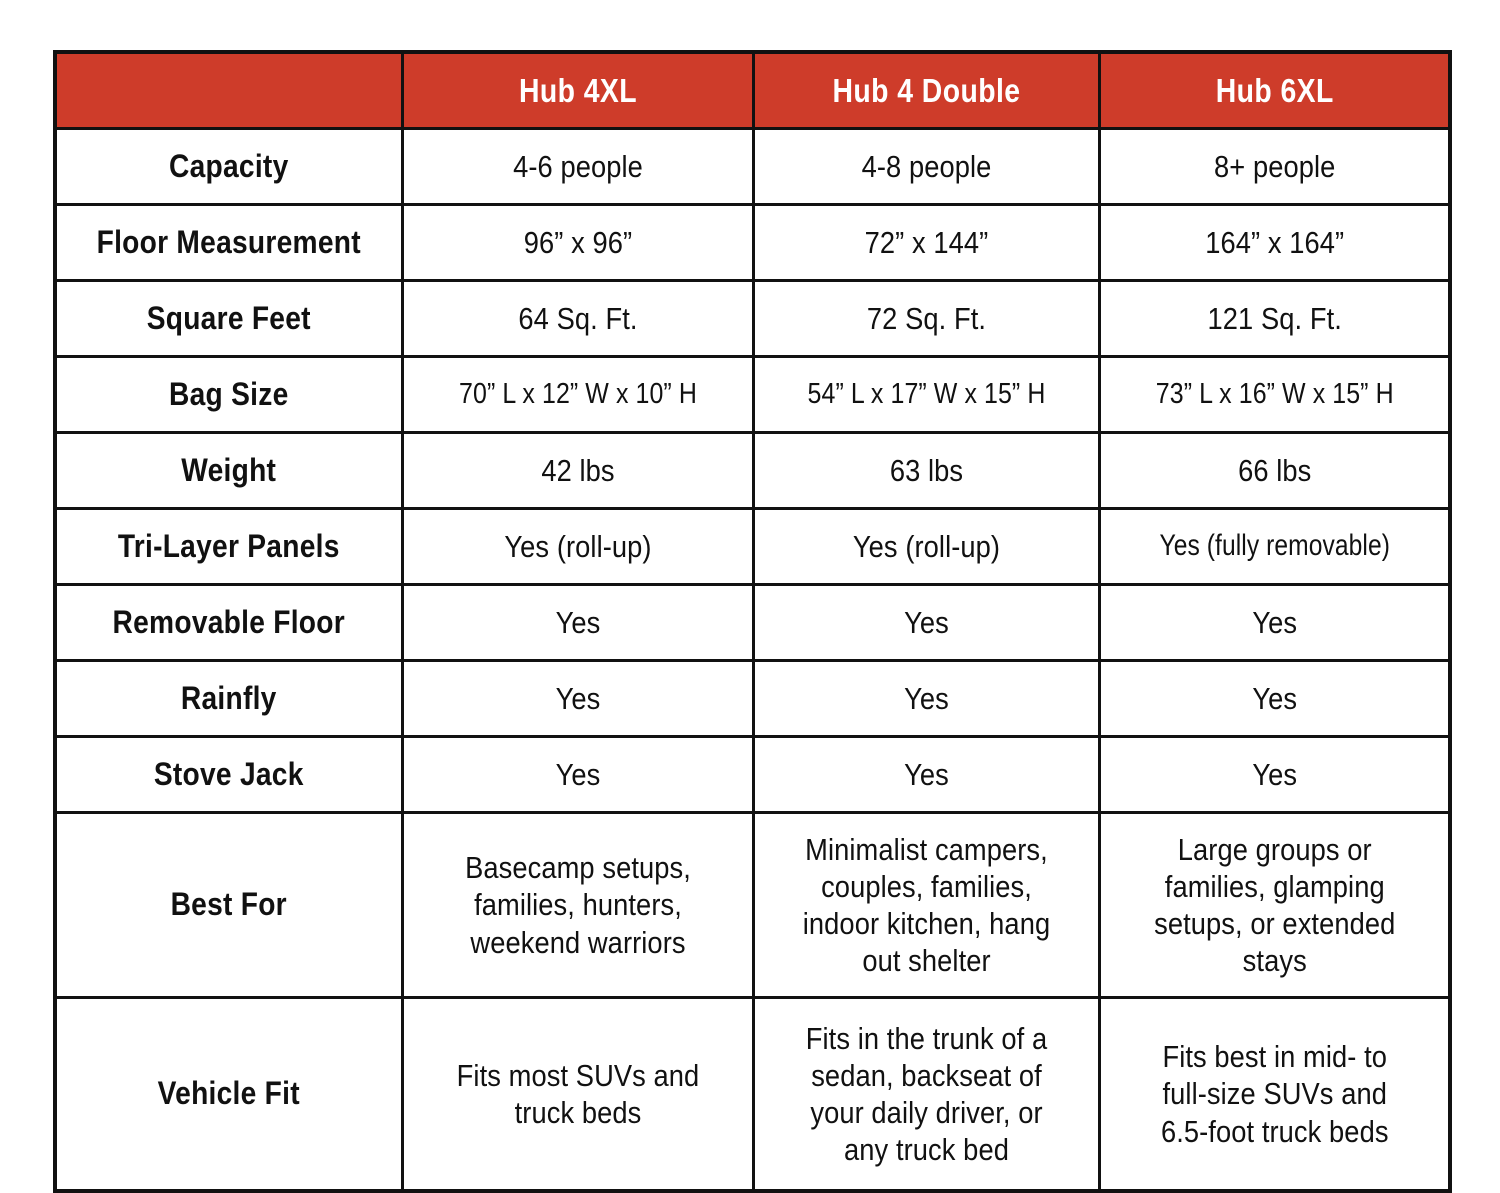 The height and width of the screenshot is (1193, 1500). What do you see at coordinates (926, 166) in the screenshot?
I see `cell-capacity-hub4double: 4-8 people` at bounding box center [926, 166].